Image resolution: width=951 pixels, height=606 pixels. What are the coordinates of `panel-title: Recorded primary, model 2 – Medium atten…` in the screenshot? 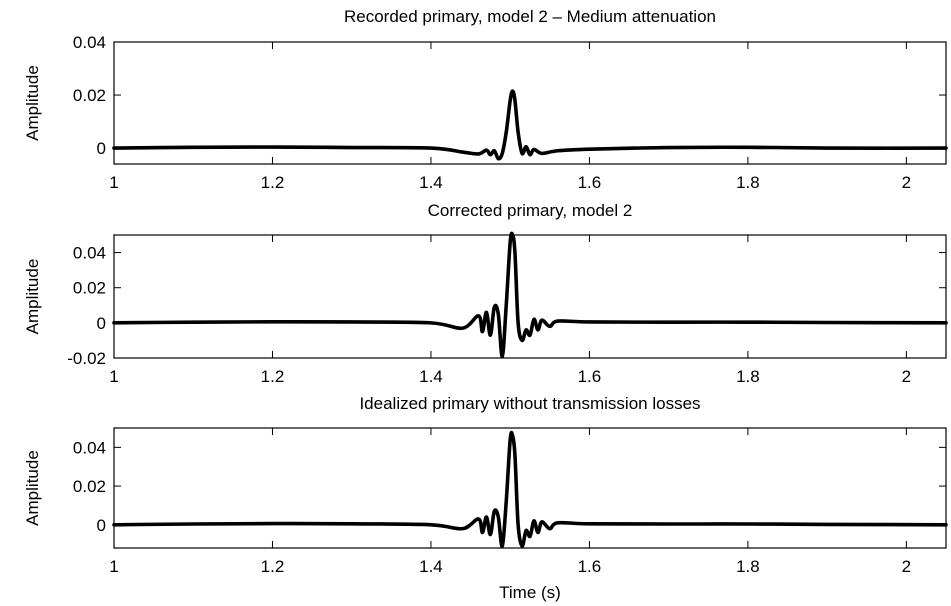 It's located at (530, 16).